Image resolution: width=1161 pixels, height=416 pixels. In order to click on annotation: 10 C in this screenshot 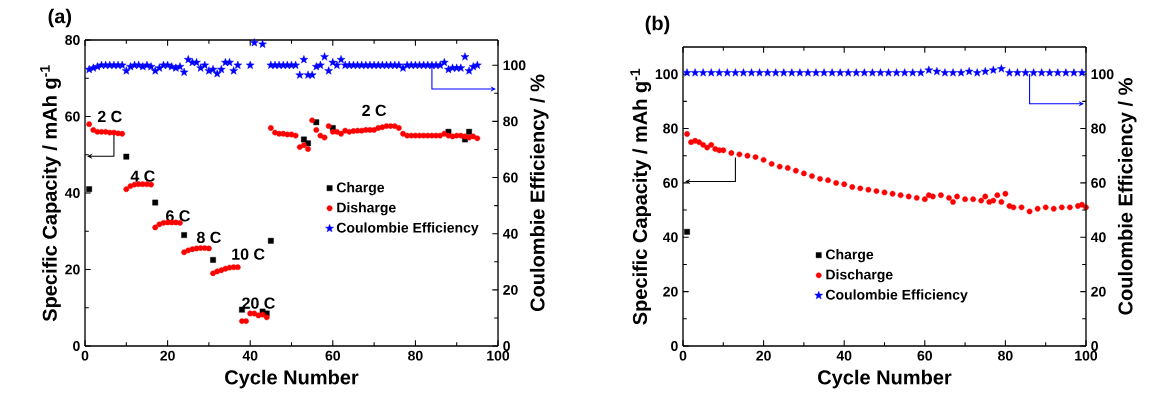, I will do `click(248, 254)`.